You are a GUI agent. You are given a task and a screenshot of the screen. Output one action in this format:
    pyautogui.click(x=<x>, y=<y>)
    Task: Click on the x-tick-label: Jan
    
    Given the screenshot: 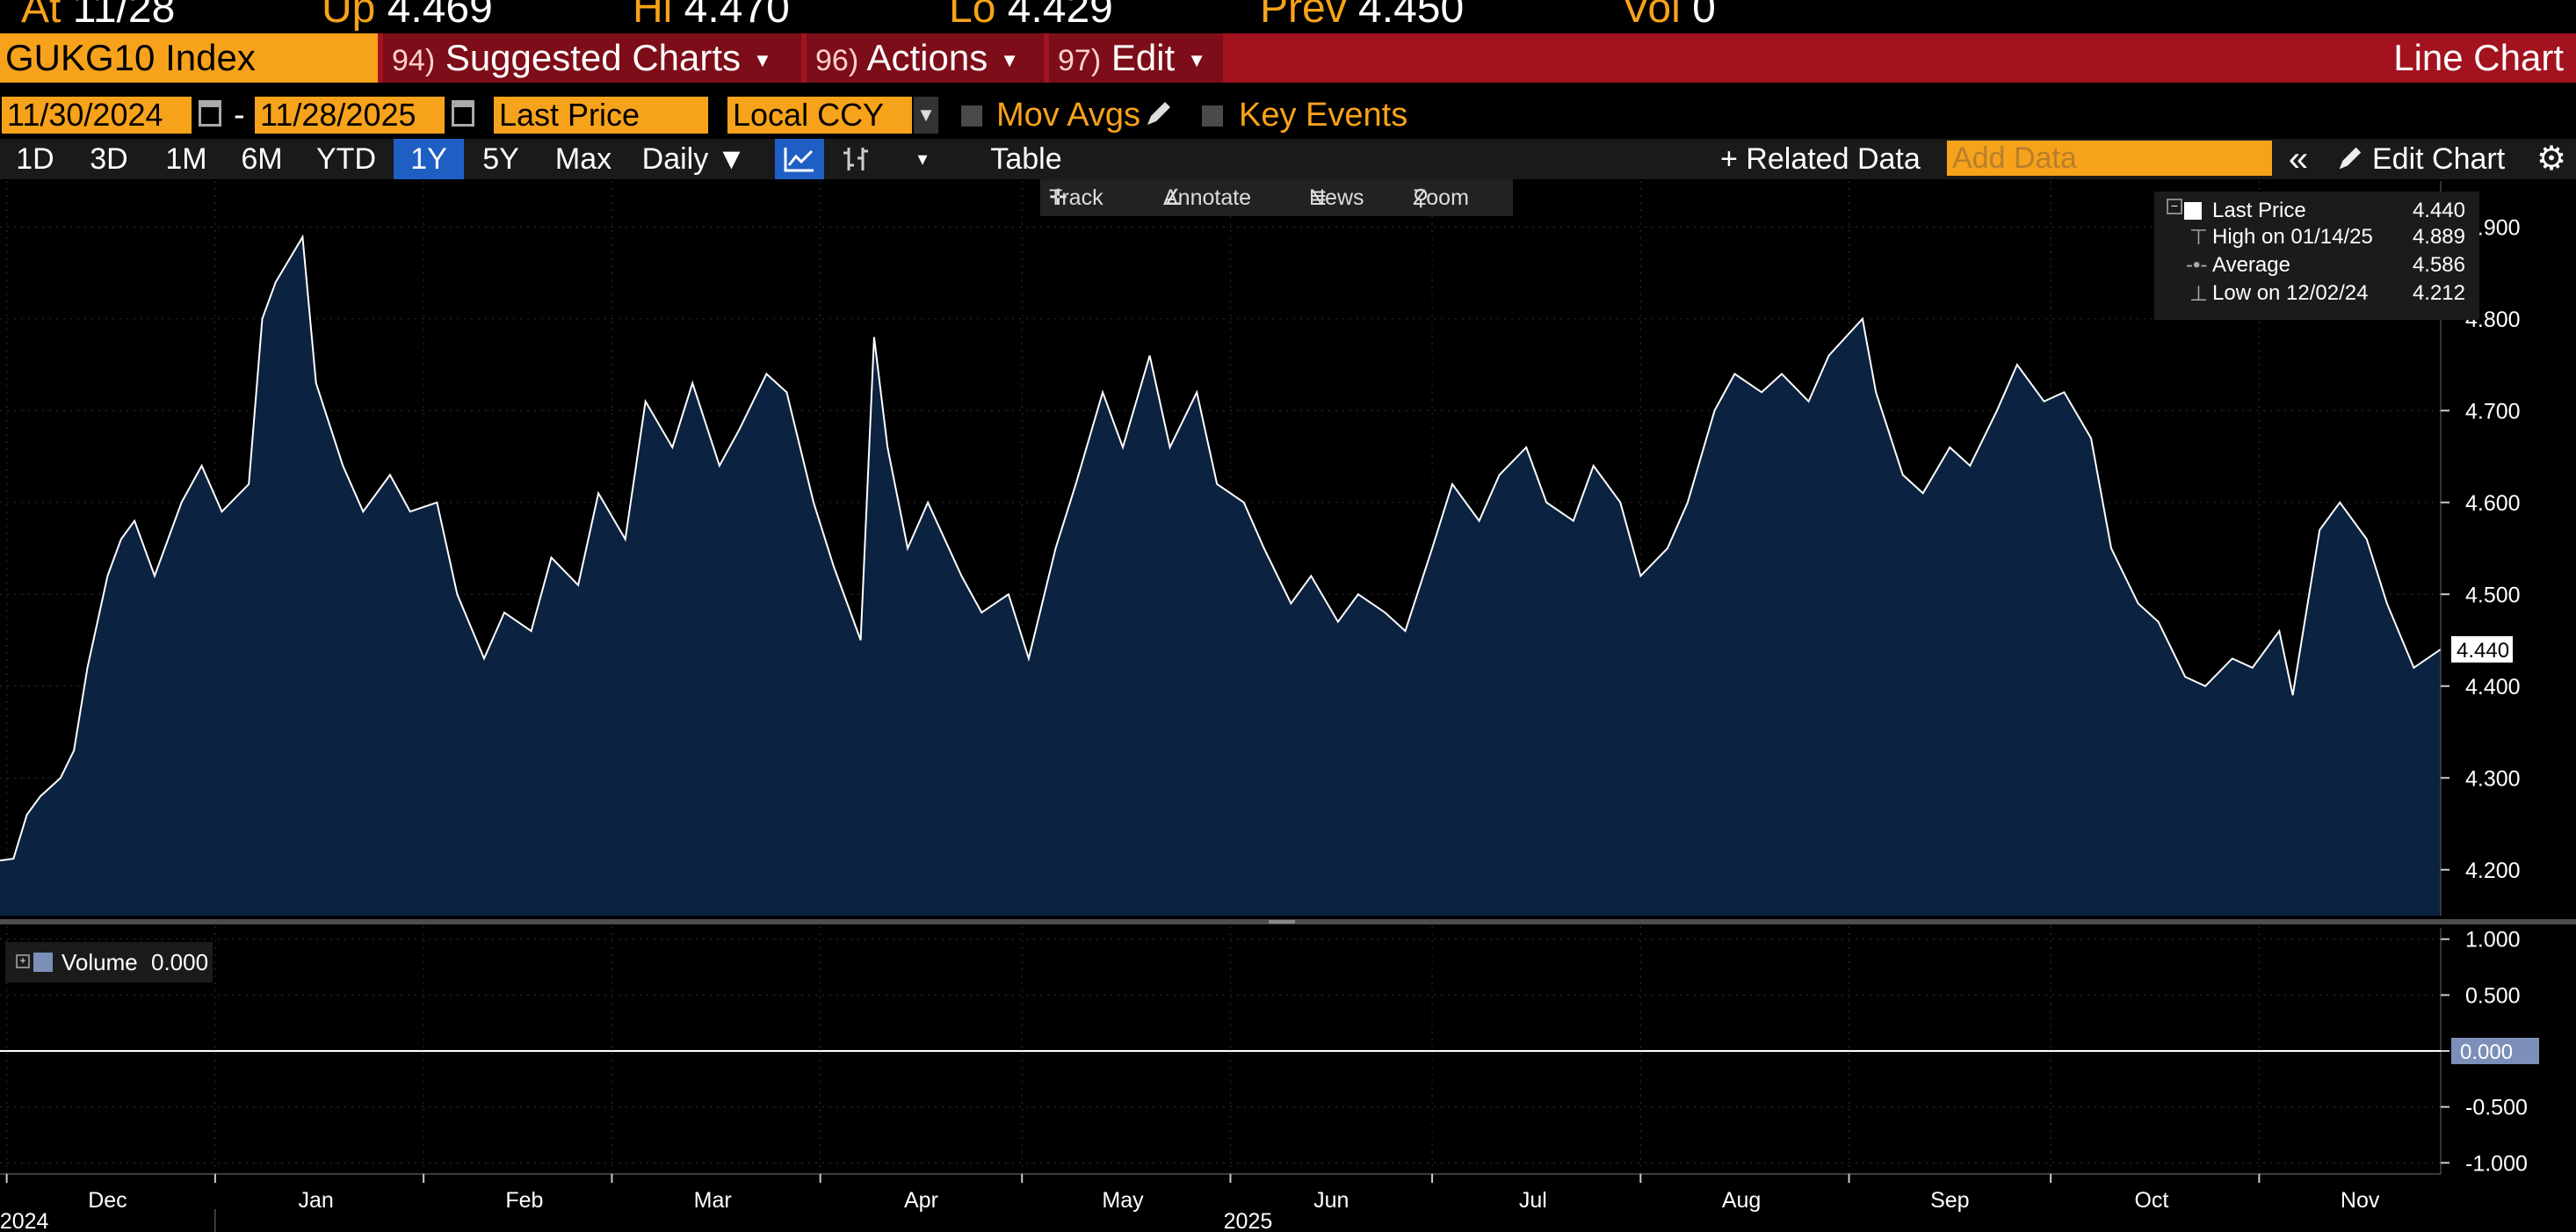 What is the action you would take?
    pyautogui.click(x=316, y=1200)
    